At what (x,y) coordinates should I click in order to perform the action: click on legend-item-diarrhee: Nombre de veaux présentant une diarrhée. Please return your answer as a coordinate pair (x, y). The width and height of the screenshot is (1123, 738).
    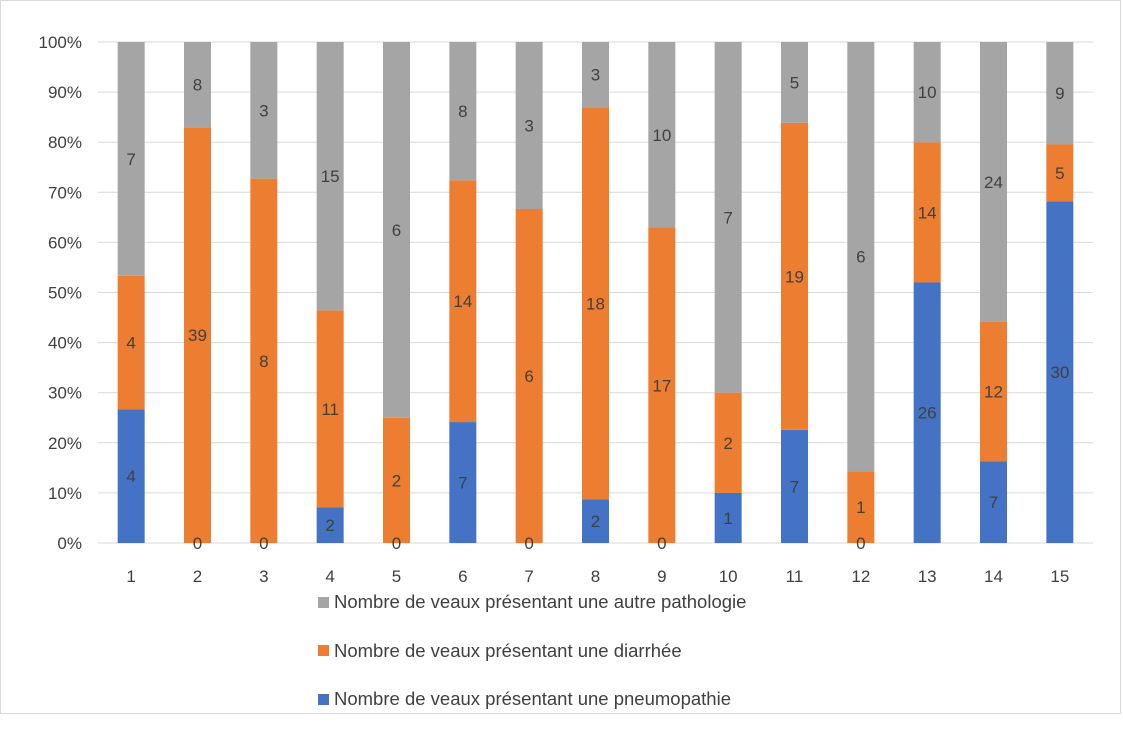
    Looking at the image, I should click on (532, 650).